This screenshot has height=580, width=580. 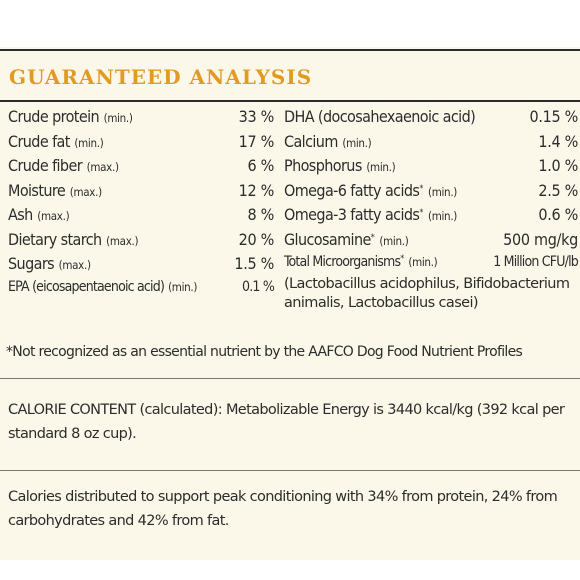 I want to click on nutrient-name: Sugars, so click(x=31, y=263).